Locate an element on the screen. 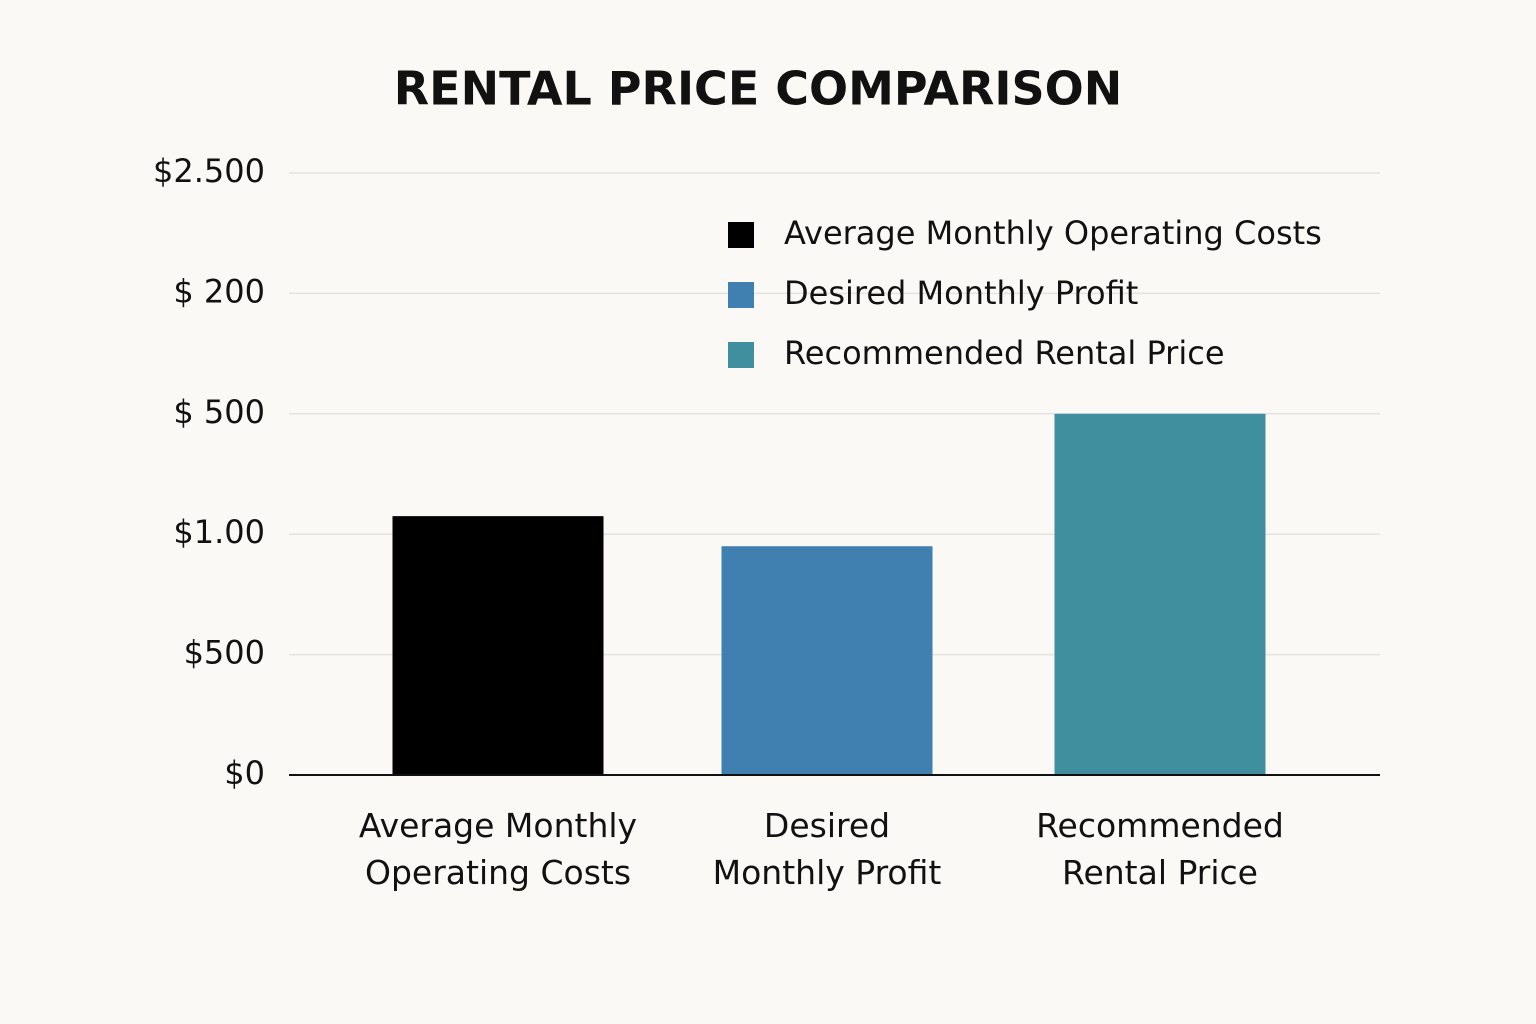 The height and width of the screenshot is (1024, 1536). y-tick-label: $ 500 is located at coordinates (219, 412).